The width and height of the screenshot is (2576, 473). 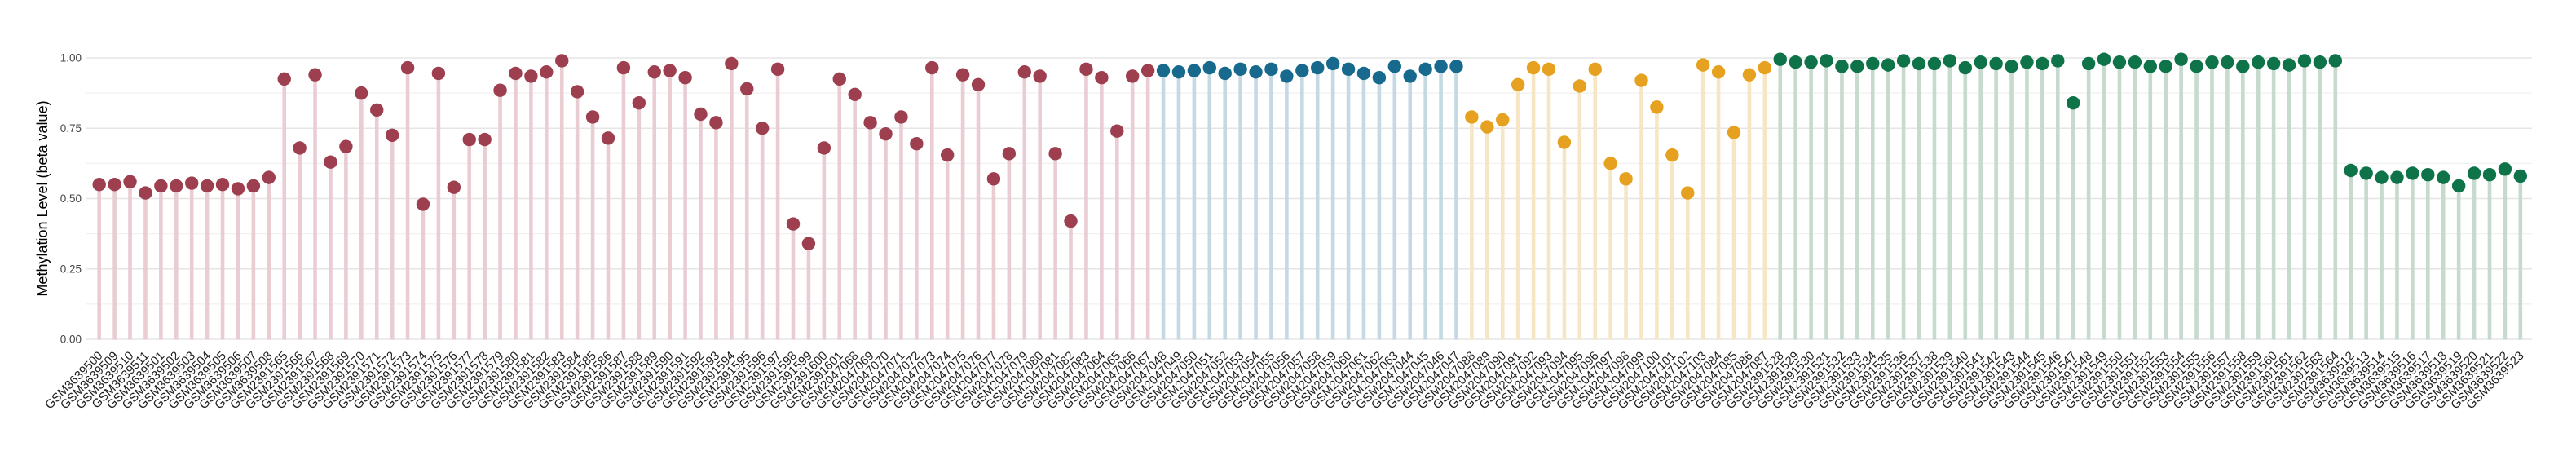 I want to click on y-tick-label: 0.00, so click(x=71, y=340).